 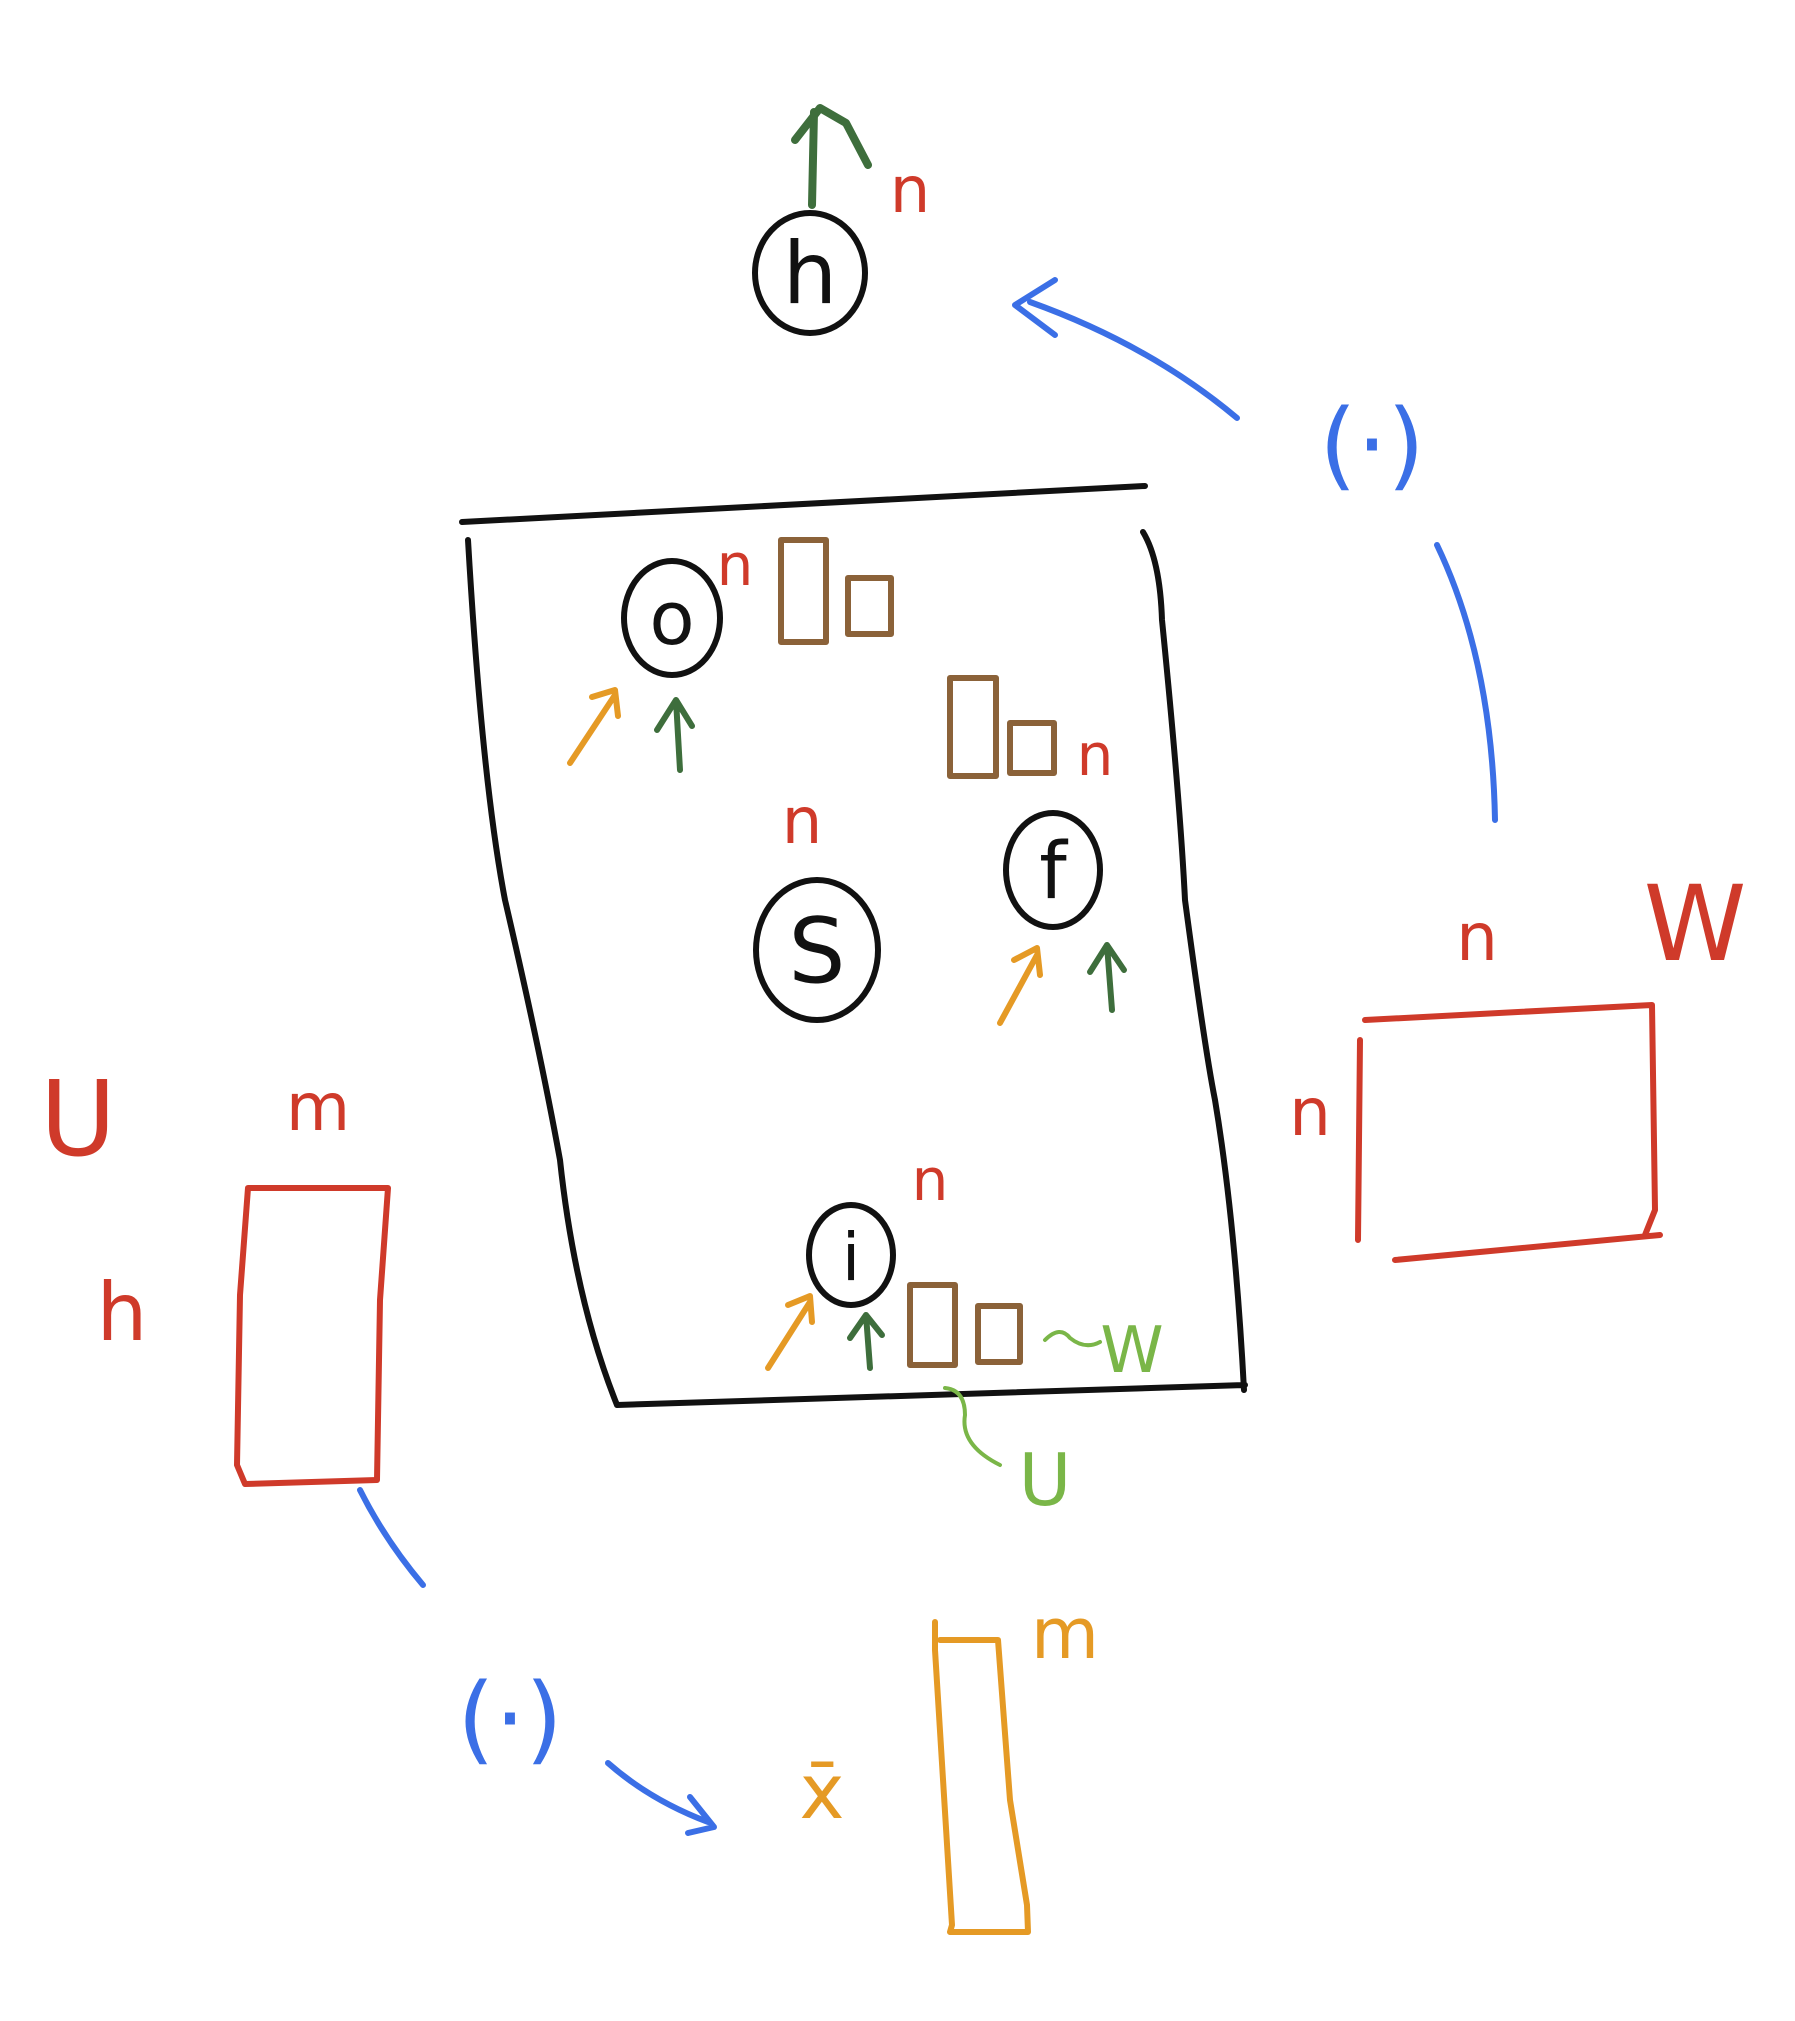 I want to click on matrix-u-rows: h, so click(x=122, y=1312).